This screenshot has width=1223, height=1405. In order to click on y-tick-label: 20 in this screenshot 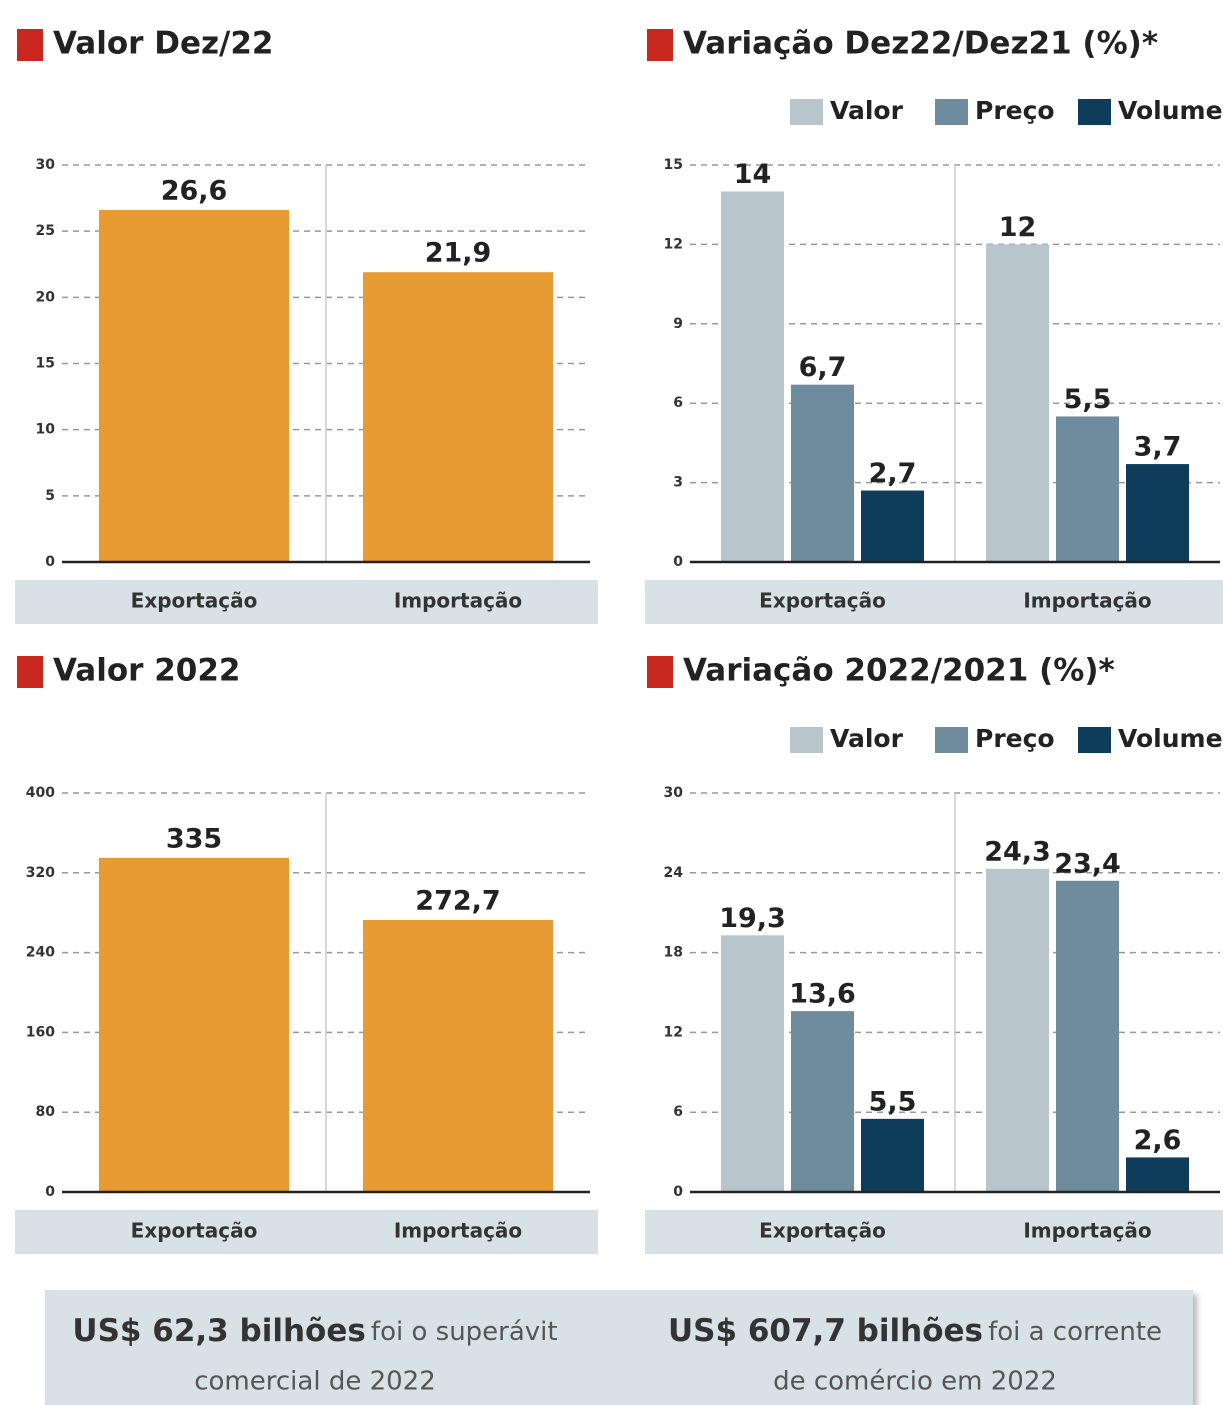, I will do `click(46, 297)`.